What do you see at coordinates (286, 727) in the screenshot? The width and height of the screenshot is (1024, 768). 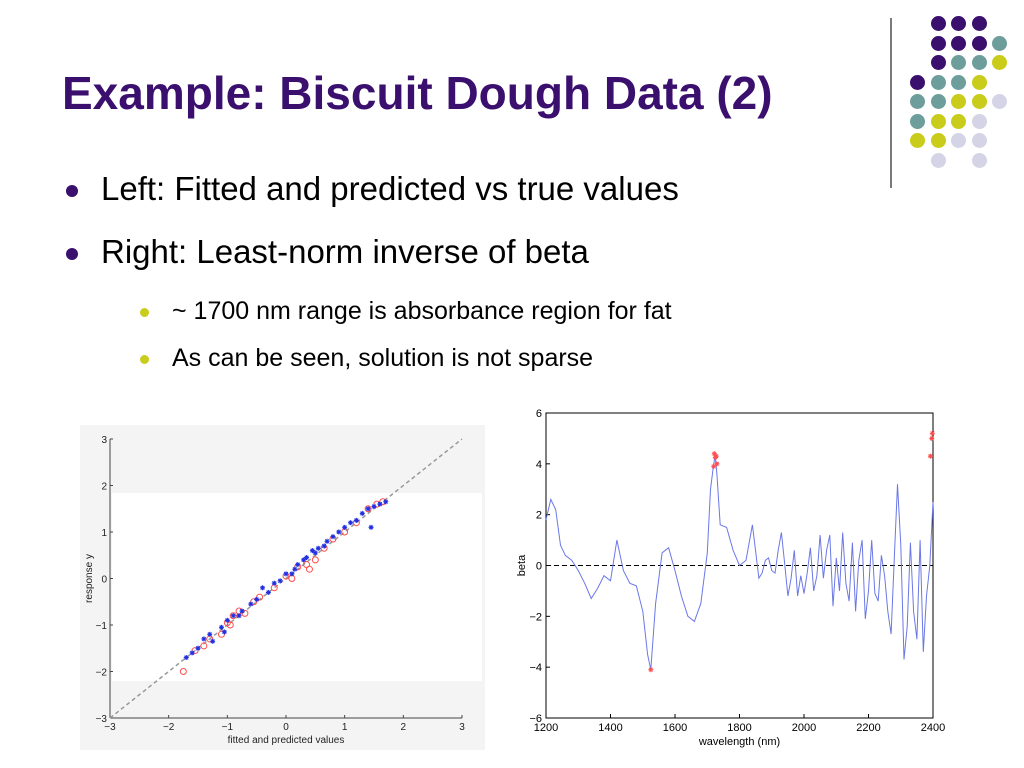 I see `x-tick-label: 0` at bounding box center [286, 727].